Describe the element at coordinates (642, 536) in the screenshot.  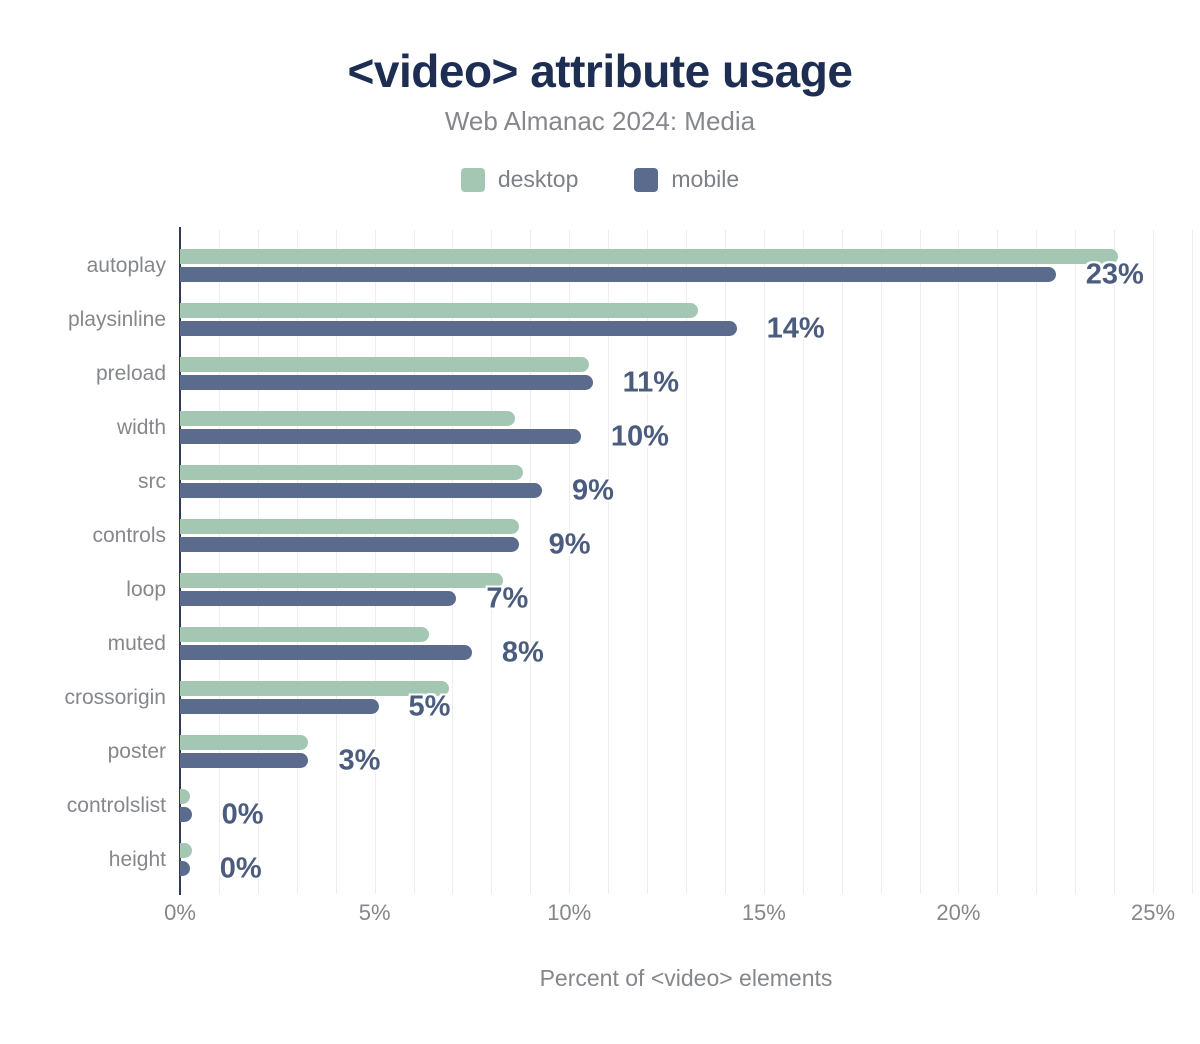
I see `bar-row: controls 9%` at that location.